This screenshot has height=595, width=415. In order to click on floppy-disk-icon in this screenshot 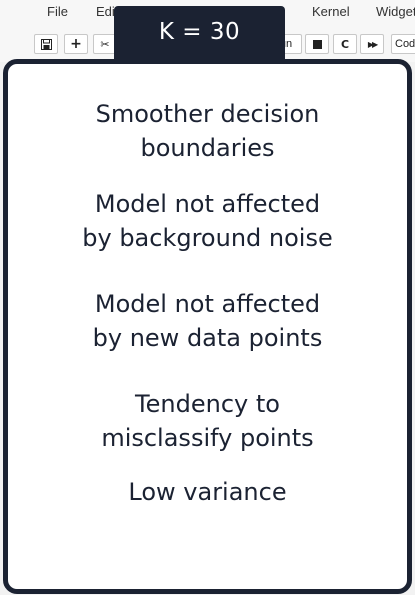, I will do `click(46, 44)`.